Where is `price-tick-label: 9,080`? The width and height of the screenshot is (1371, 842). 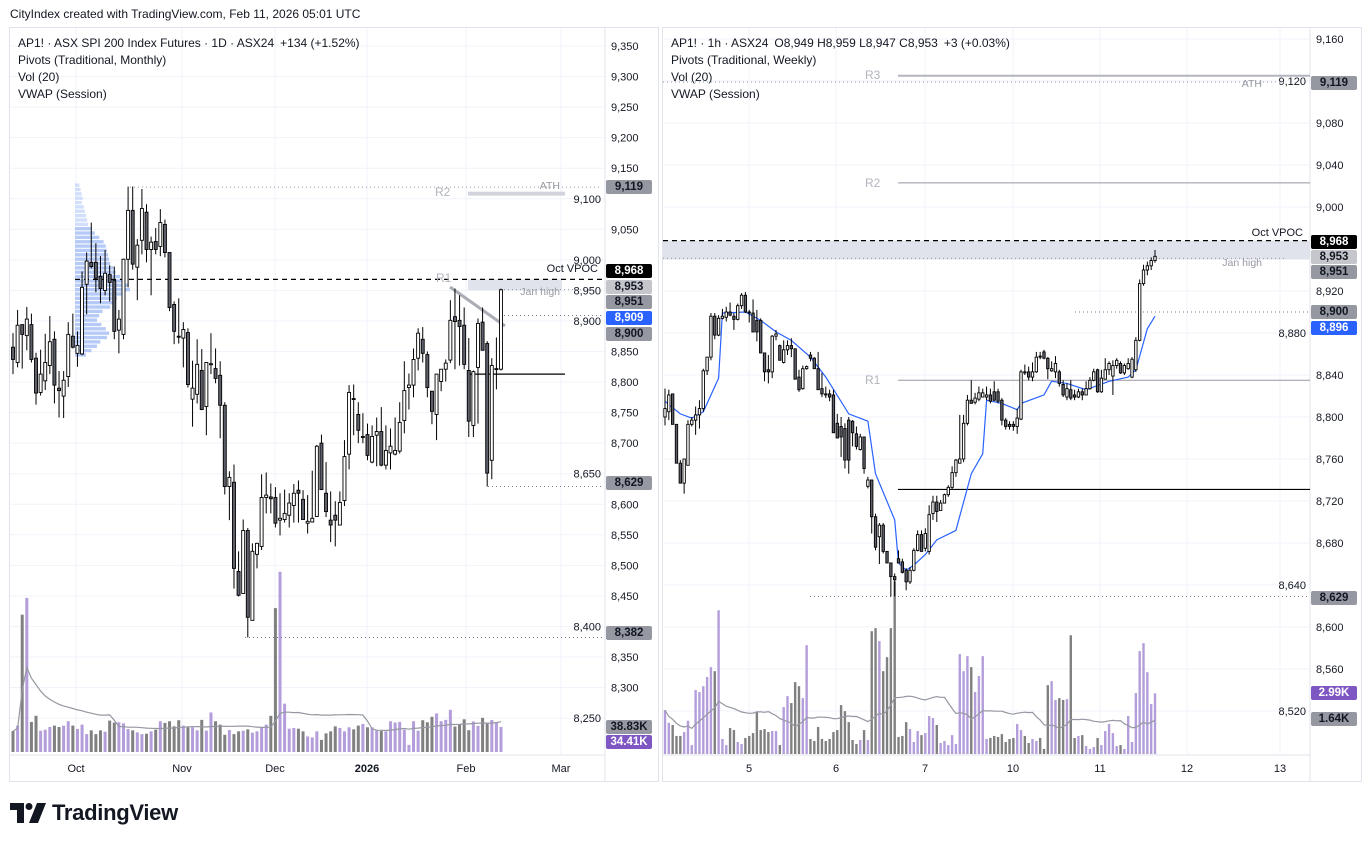 price-tick-label: 9,080 is located at coordinates (1330, 124).